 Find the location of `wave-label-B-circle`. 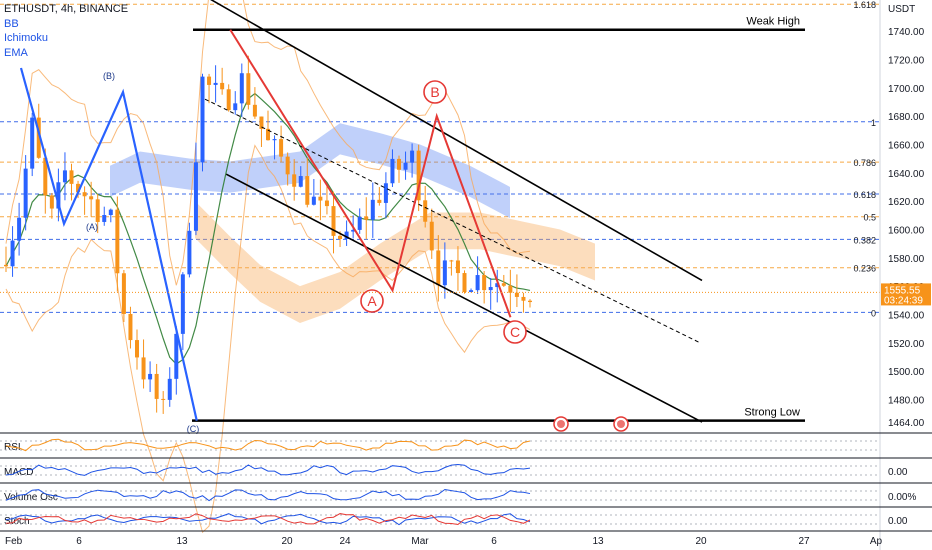

wave-label-B-circle is located at coordinates (435, 92).